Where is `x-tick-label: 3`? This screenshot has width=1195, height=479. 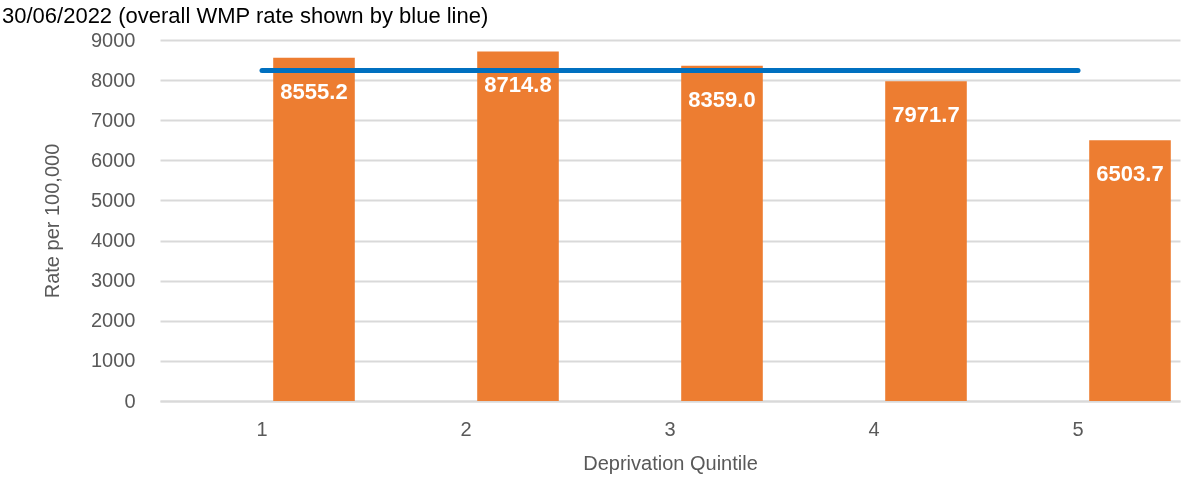 x-tick-label: 3 is located at coordinates (670, 428).